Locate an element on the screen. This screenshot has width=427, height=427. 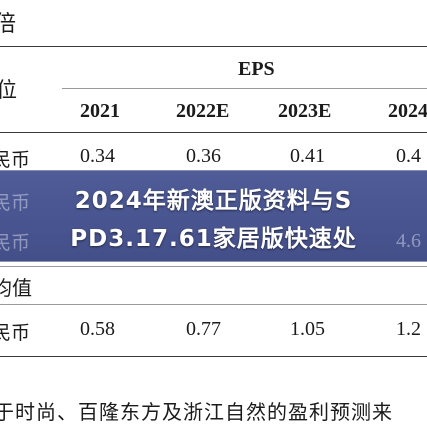
row2-value-2024: 4.6 is located at coordinates (408, 241).